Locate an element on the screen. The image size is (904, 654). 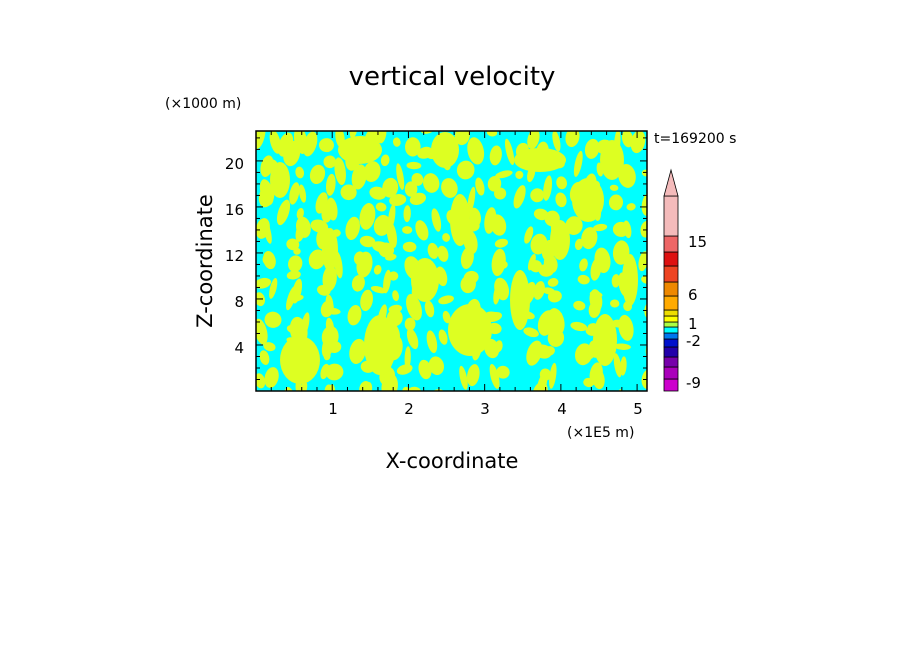
y-tick-label-12: 12 is located at coordinates (234, 256).